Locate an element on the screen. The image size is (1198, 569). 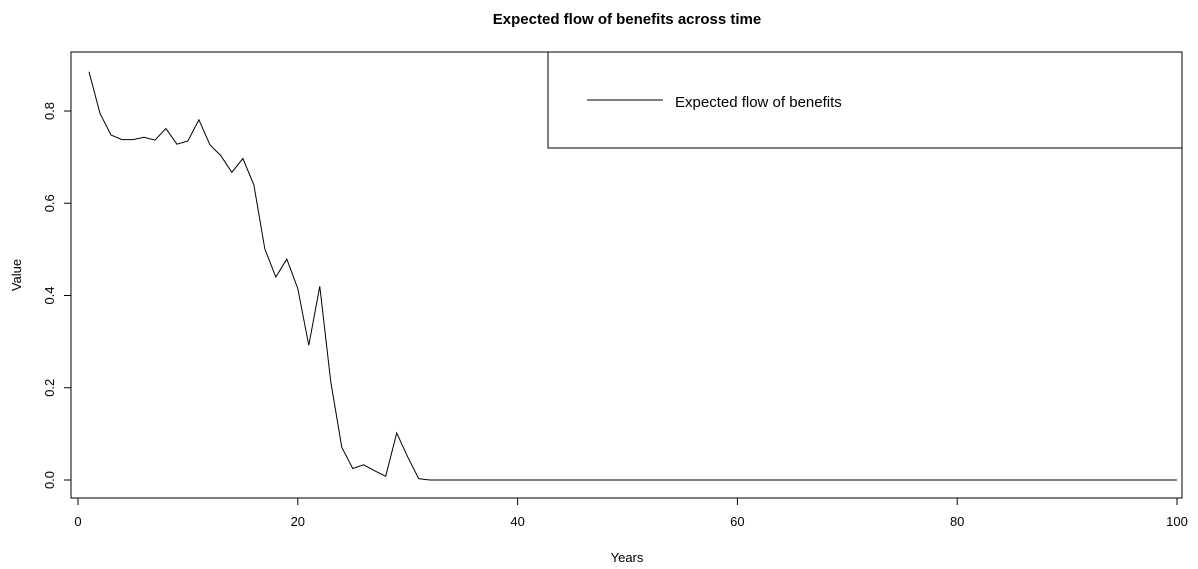
x-tick-label: 100 is located at coordinates (1177, 521).